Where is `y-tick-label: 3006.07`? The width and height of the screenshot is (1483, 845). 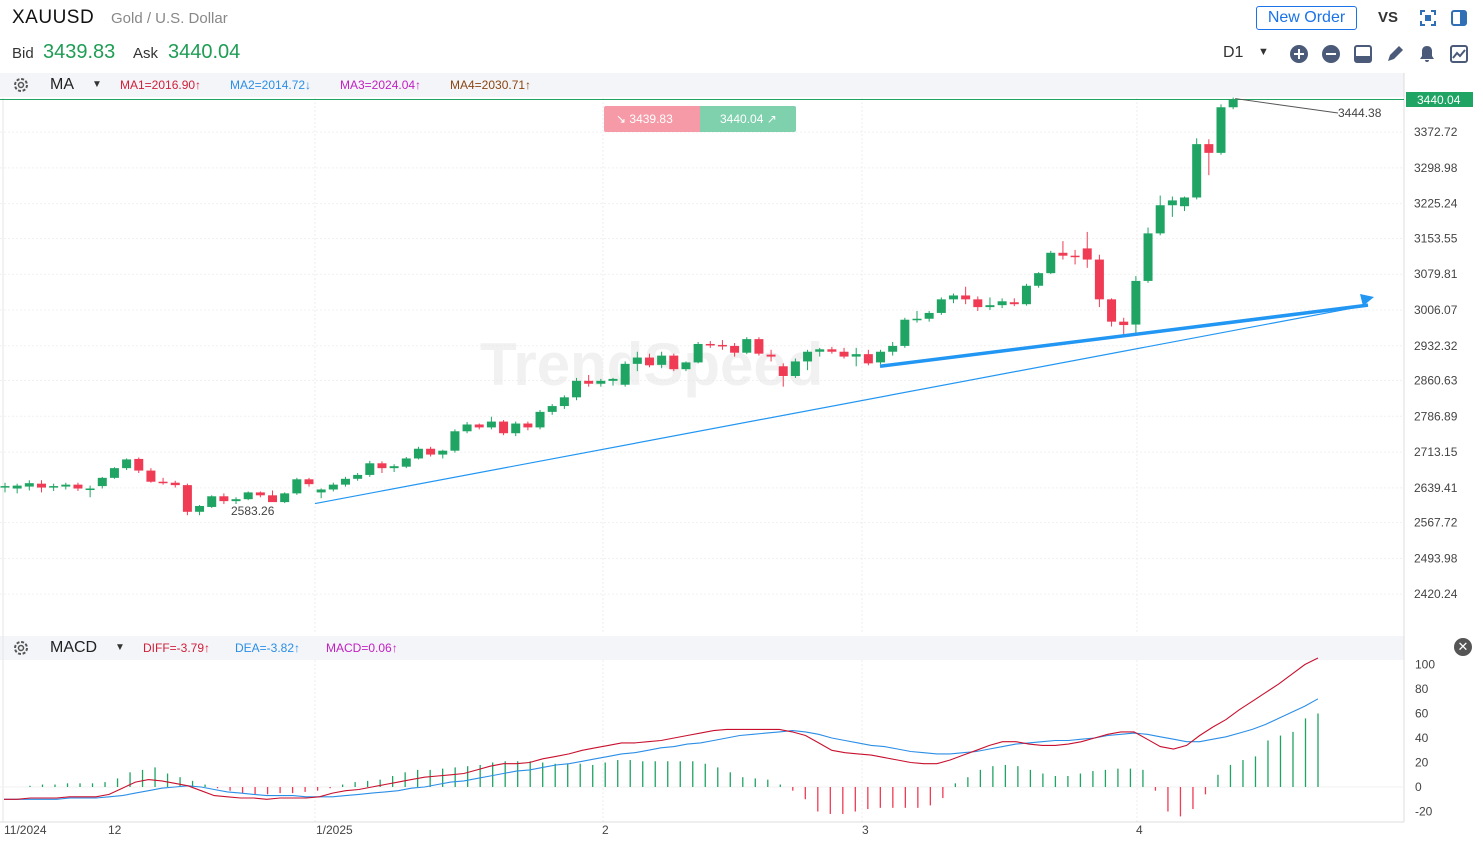
y-tick-label: 3006.07 is located at coordinates (1436, 310).